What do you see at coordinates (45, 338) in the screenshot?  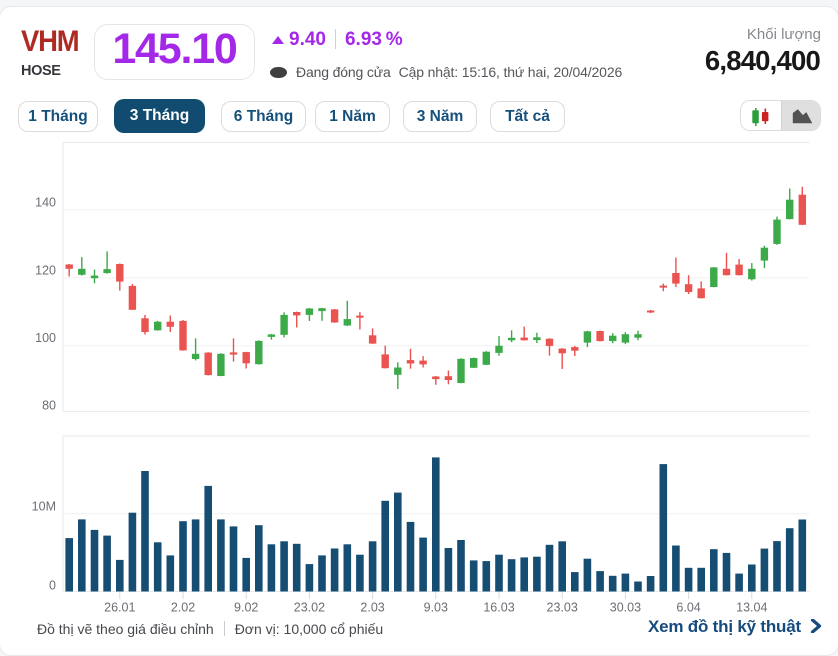 I see `svg-text: 100` at bounding box center [45, 338].